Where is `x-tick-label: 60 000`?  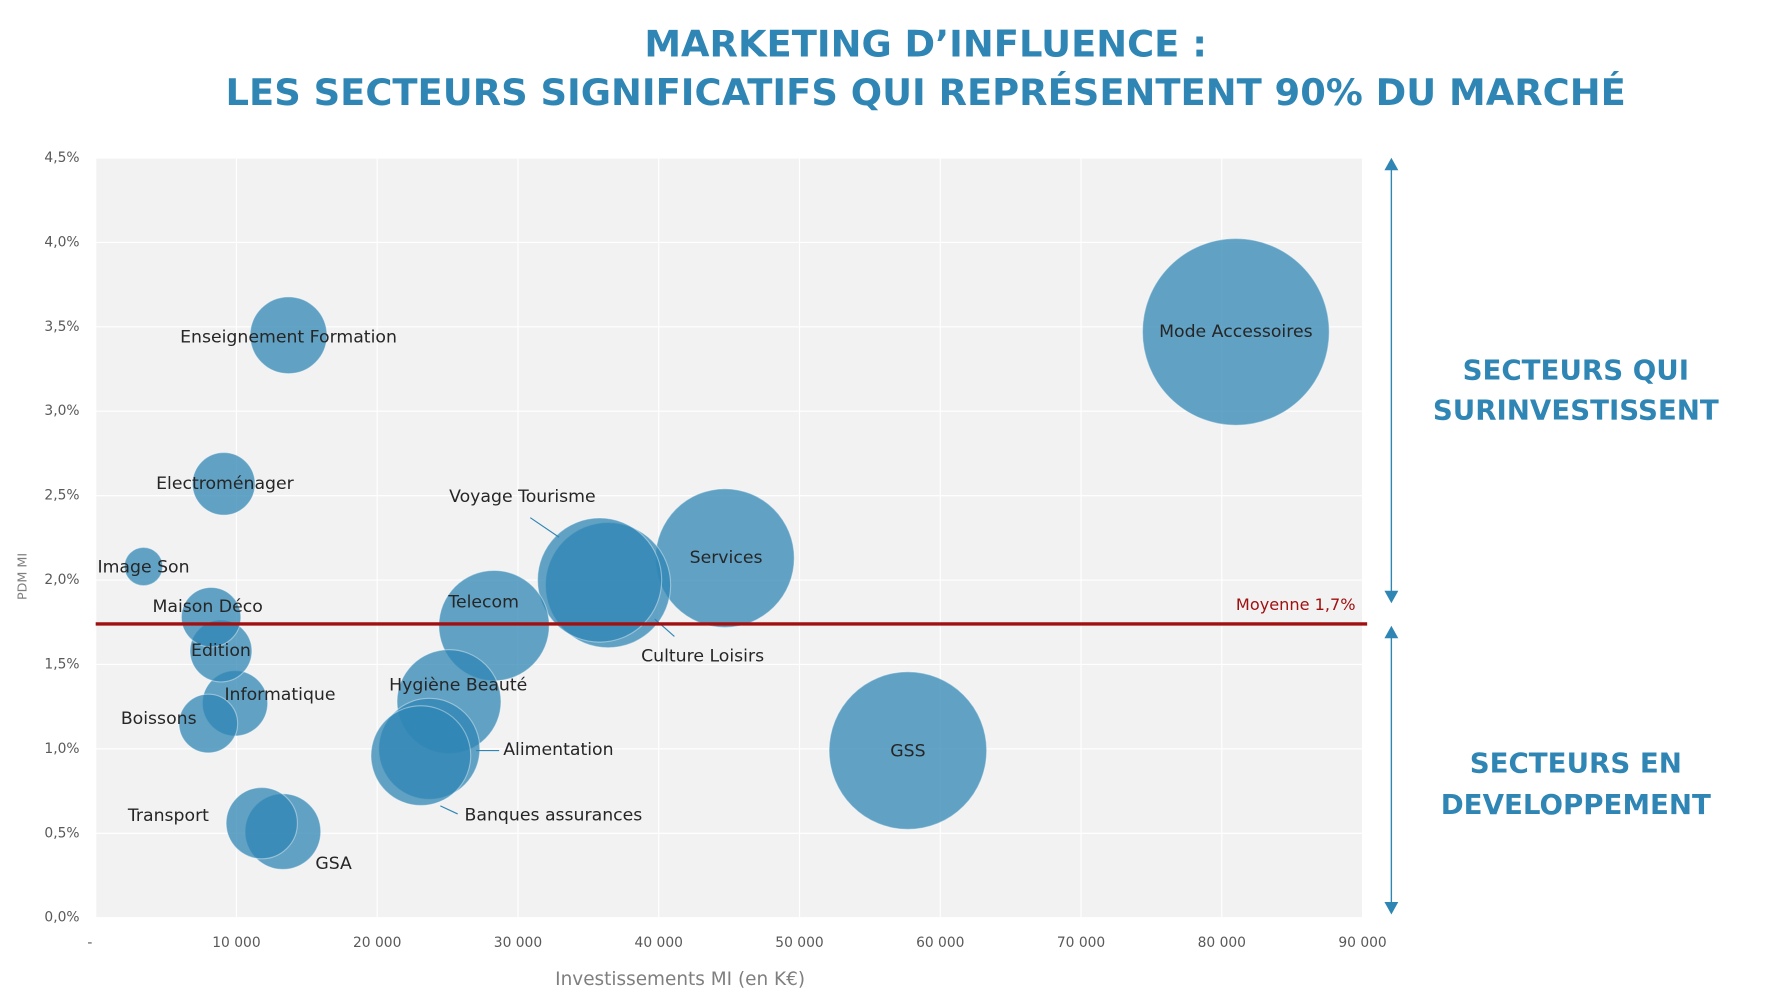
x-tick-label: 60 000 is located at coordinates (940, 943).